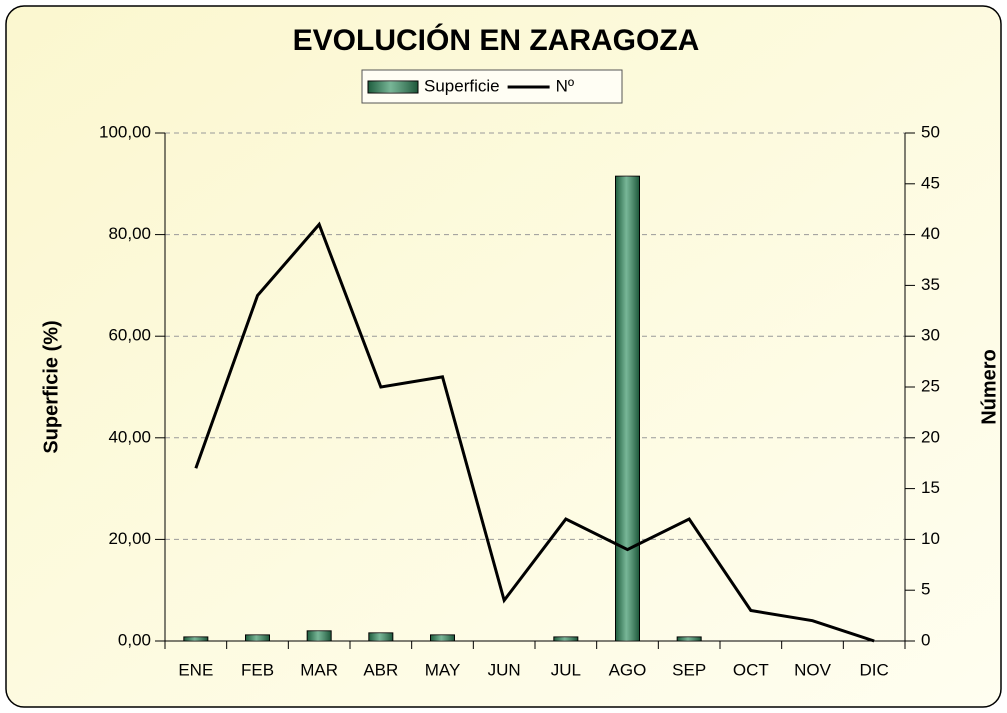 The width and height of the screenshot is (1007, 713). Describe the element at coordinates (874, 669) in the screenshot. I see `x-tick-label: DIC` at that location.